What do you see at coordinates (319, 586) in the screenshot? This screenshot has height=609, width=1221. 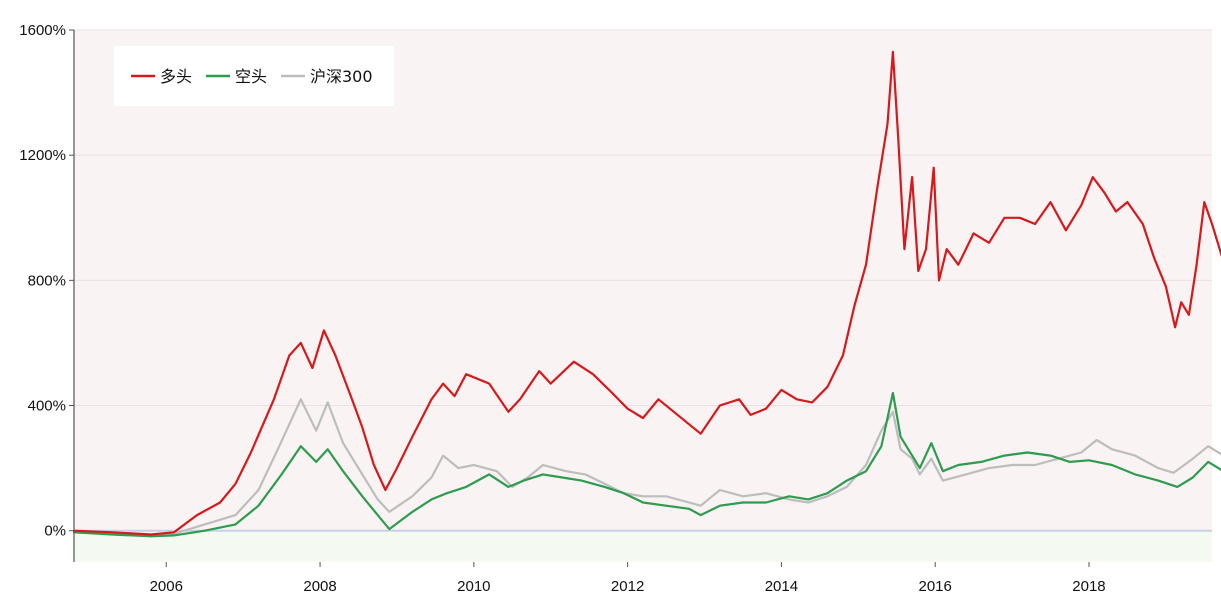 I see `x-tick-label: 2008` at bounding box center [319, 586].